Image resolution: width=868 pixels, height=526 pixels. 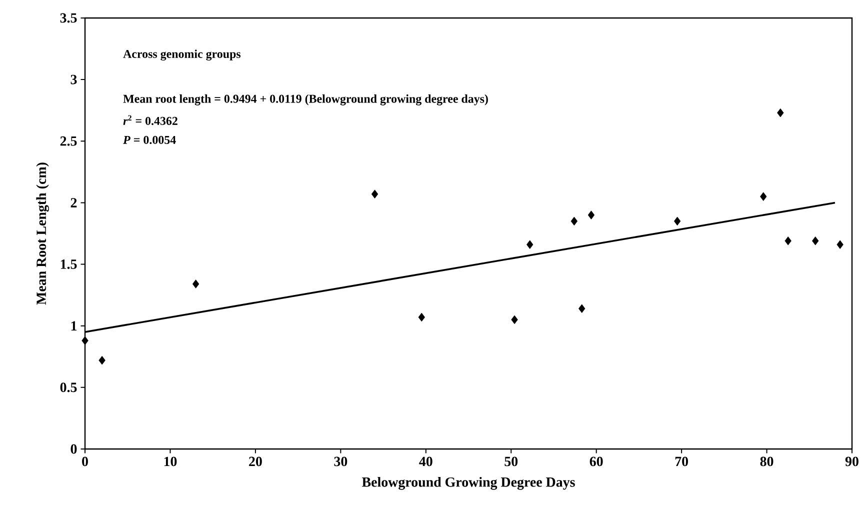 I want to click on x-tick-label: 0, so click(x=85, y=461).